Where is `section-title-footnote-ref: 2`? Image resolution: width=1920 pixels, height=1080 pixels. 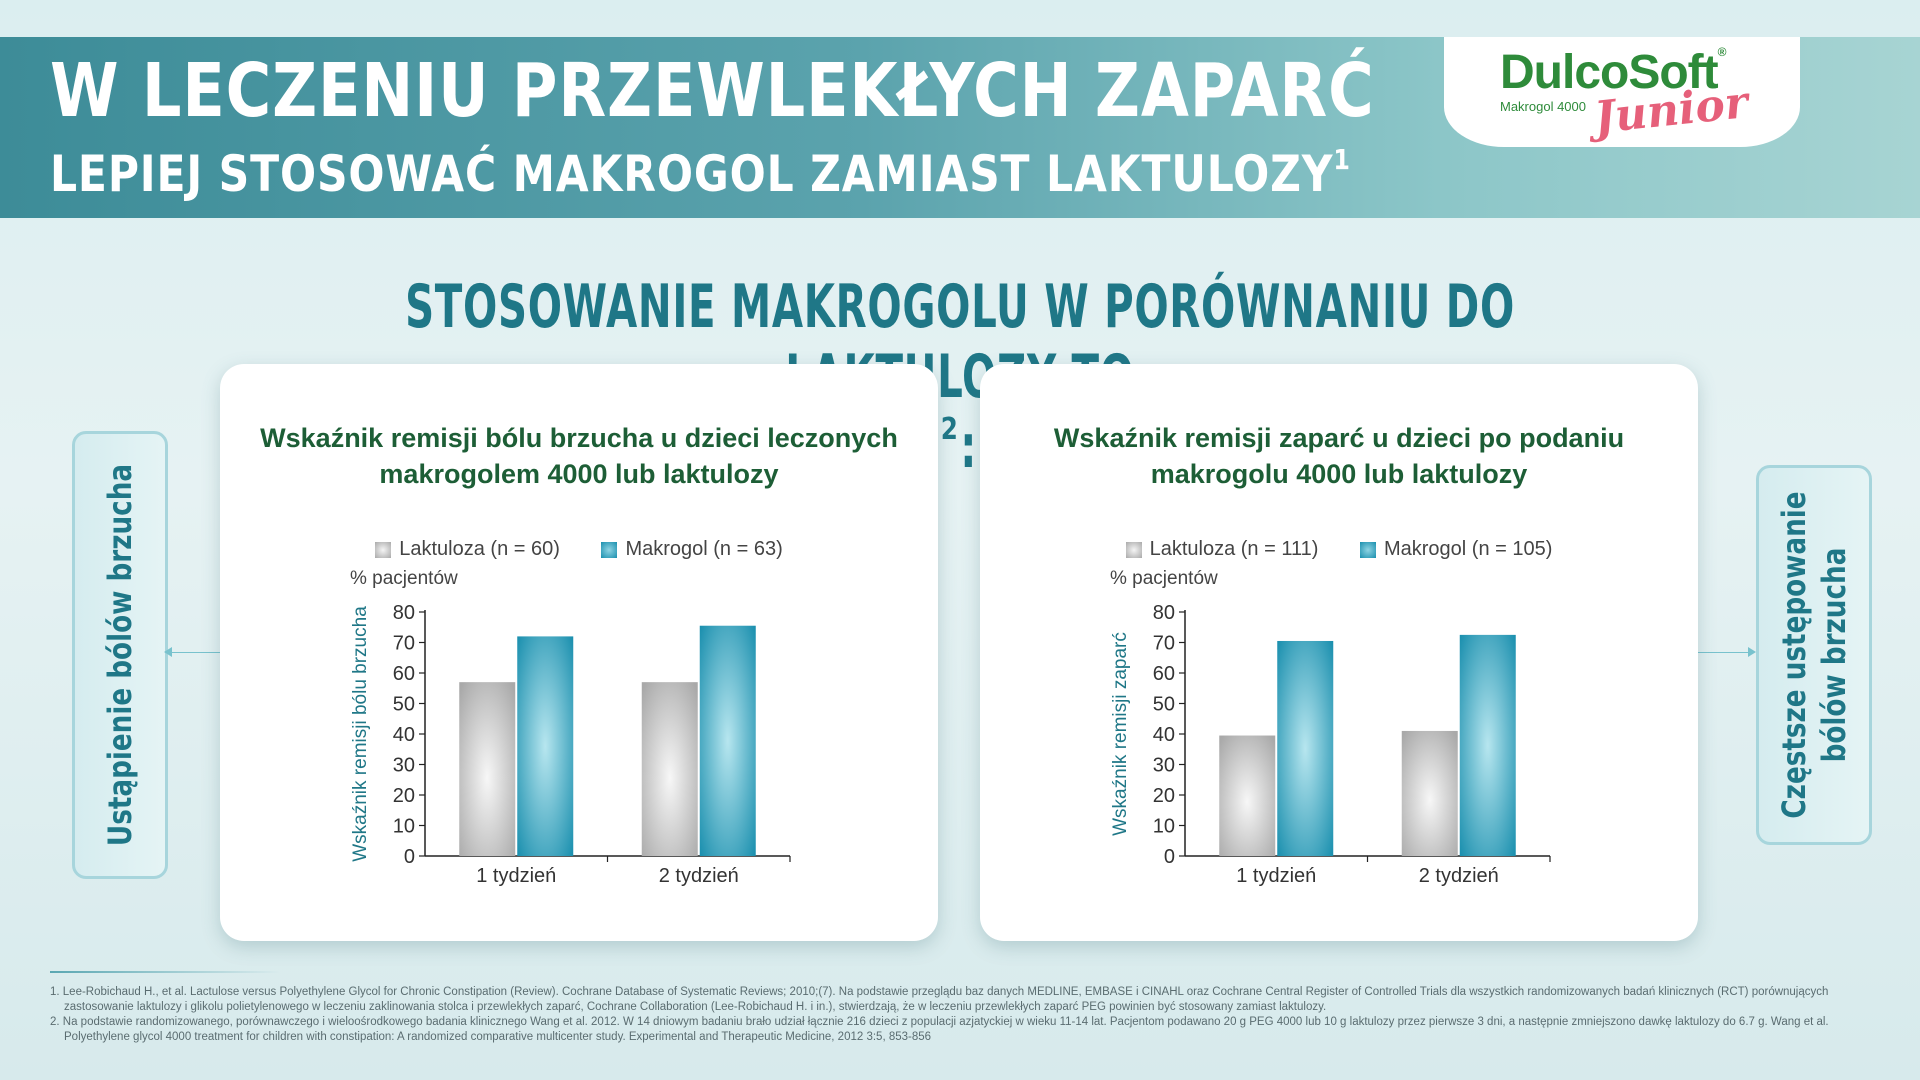
section-title-footnote-ref: 2 is located at coordinates (949, 429).